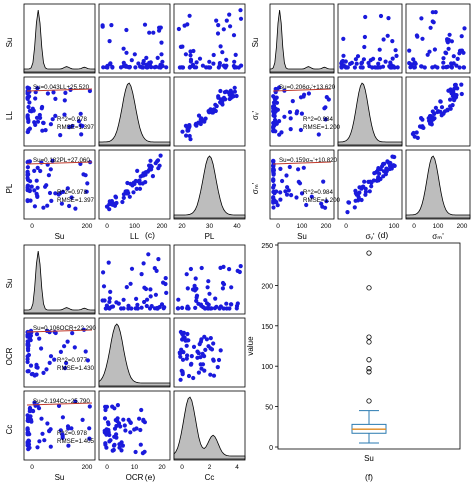  I want to click on ytick-f-4: 200, so click(267, 286).